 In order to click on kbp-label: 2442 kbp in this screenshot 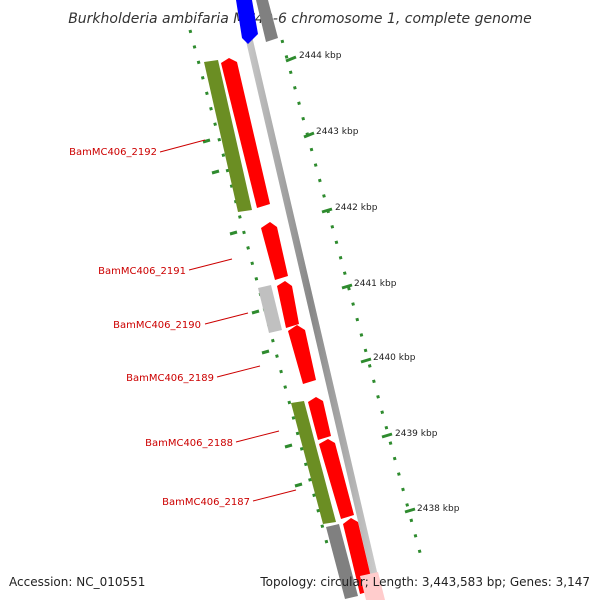, I will do `click(356, 208)`.